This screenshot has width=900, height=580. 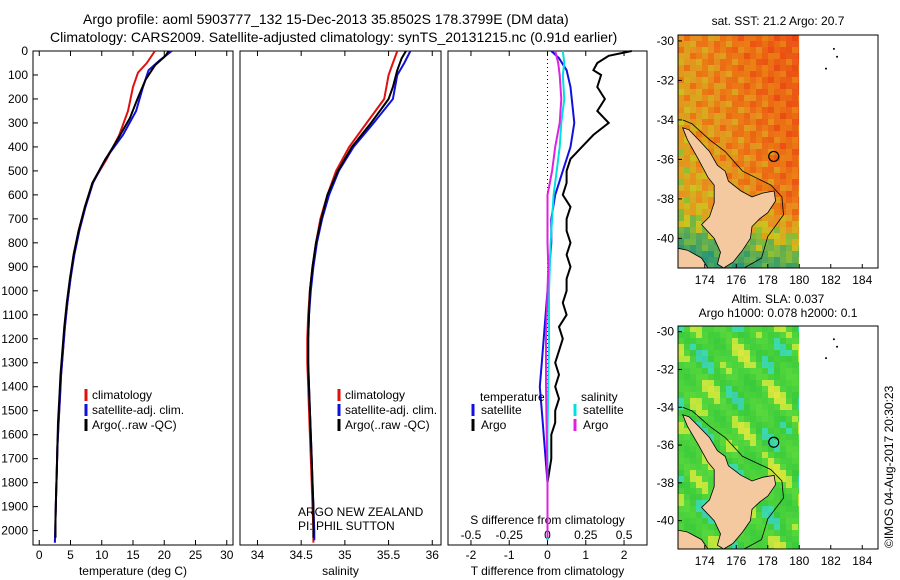 What do you see at coordinates (666, 407) in the screenshot?
I see `lat-tick-label: -34` at bounding box center [666, 407].